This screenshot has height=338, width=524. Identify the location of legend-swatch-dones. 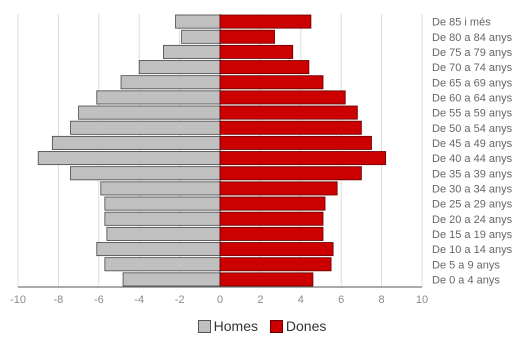
(276, 326).